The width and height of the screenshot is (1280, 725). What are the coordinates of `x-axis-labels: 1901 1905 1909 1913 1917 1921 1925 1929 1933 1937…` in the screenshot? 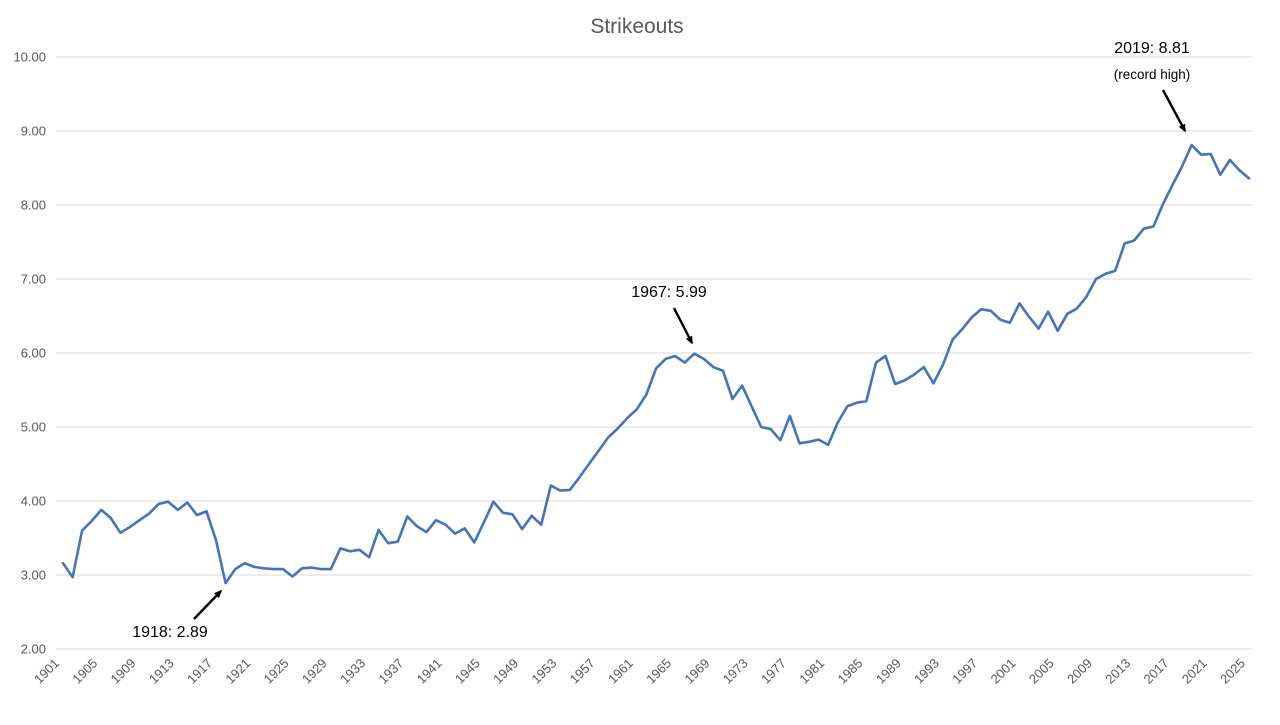 It's located at (639, 671).